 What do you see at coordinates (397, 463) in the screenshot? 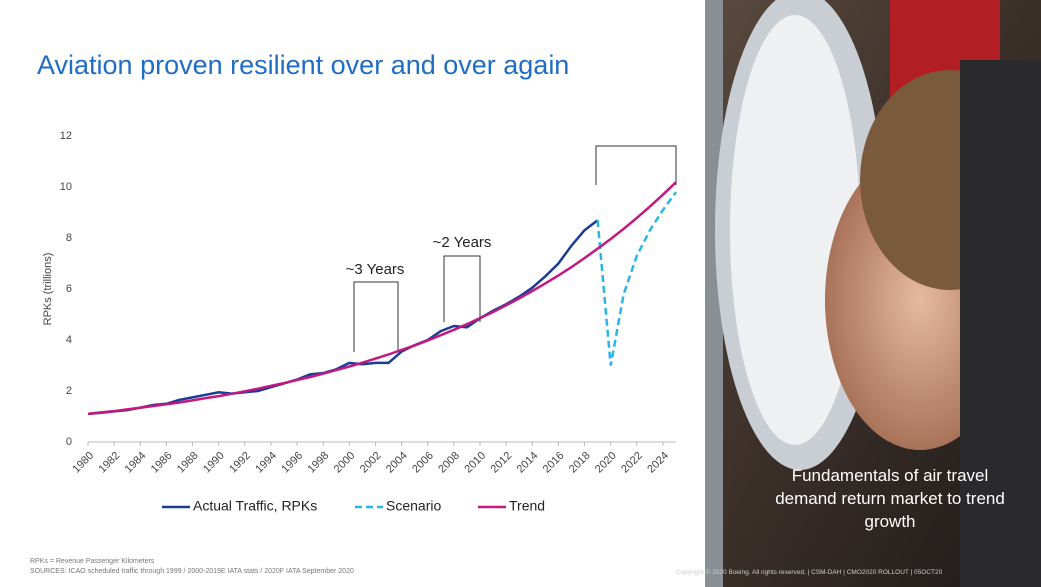
I see `x-tick-label: 2004` at bounding box center [397, 463].